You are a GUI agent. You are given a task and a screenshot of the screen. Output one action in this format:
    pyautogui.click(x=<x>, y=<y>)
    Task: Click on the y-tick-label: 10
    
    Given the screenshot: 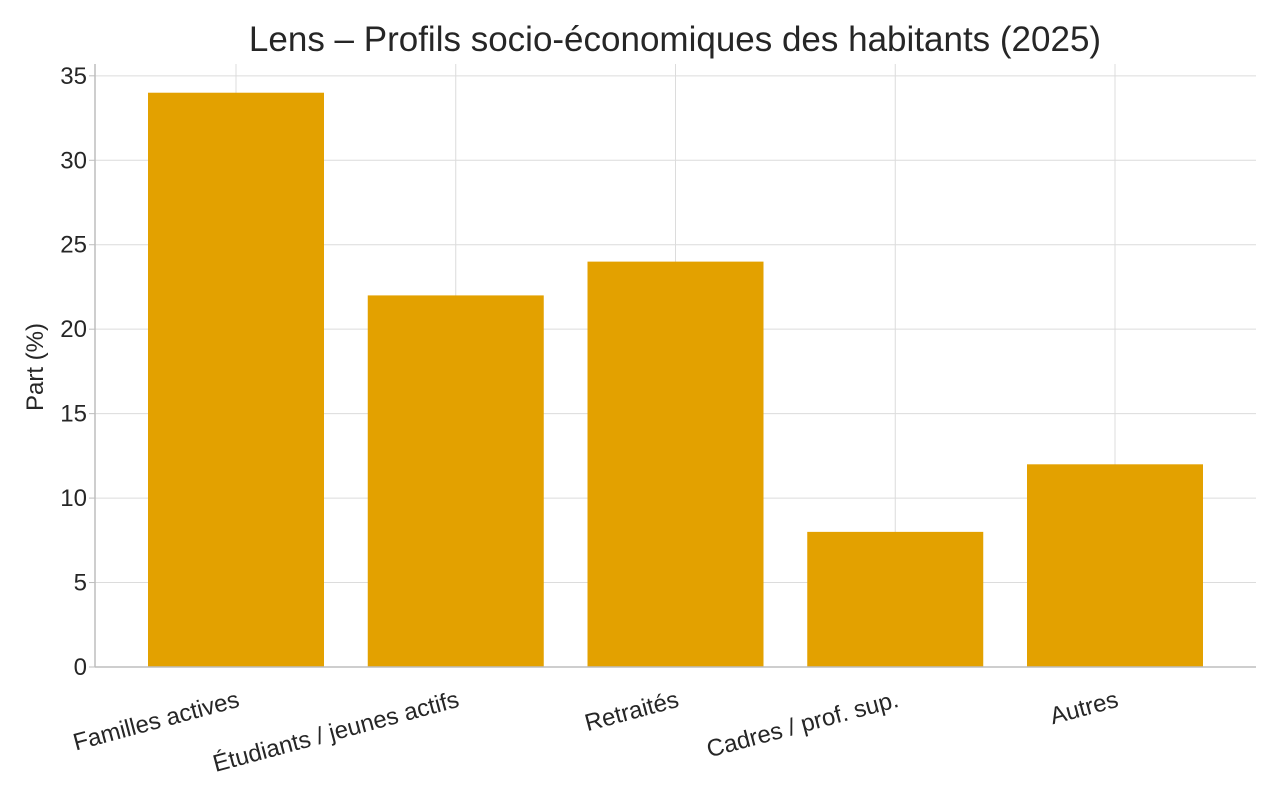 What is the action you would take?
    pyautogui.click(x=73, y=498)
    